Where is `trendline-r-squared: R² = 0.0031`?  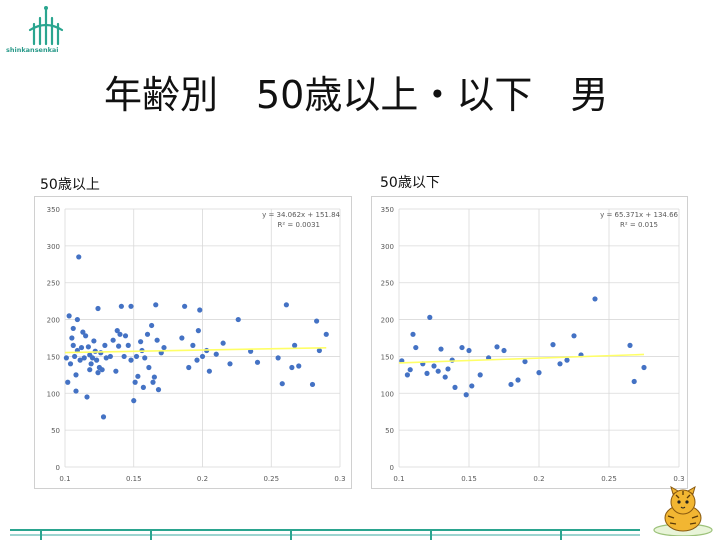
trendline-r-squared: R² = 0.0031 is located at coordinates (299, 225).